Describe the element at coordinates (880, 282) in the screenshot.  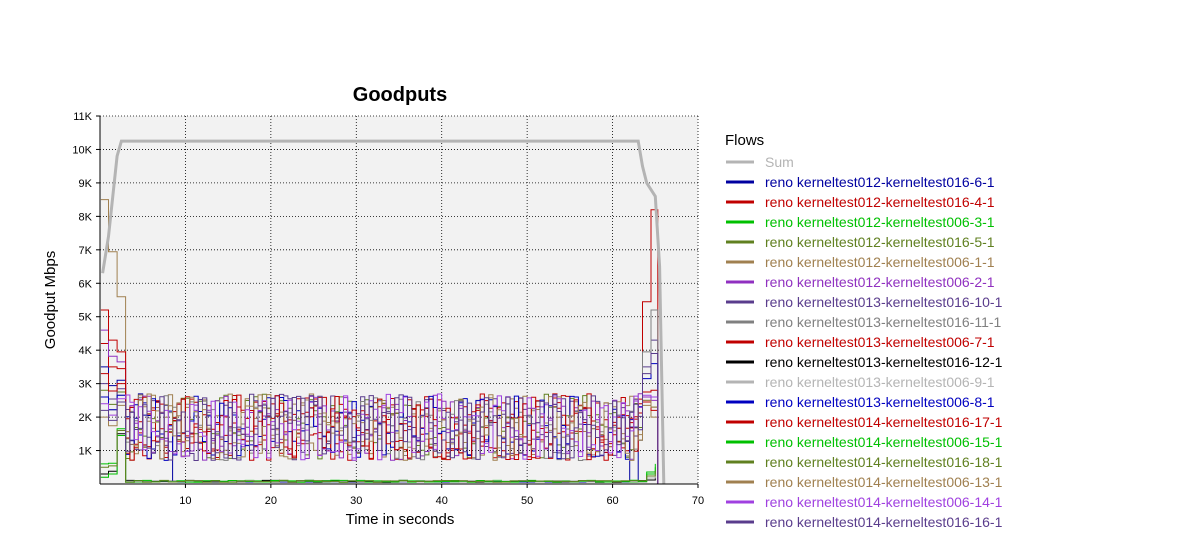
I see `legend-label: reno kerneltest012-kerneltest006-2-1` at that location.